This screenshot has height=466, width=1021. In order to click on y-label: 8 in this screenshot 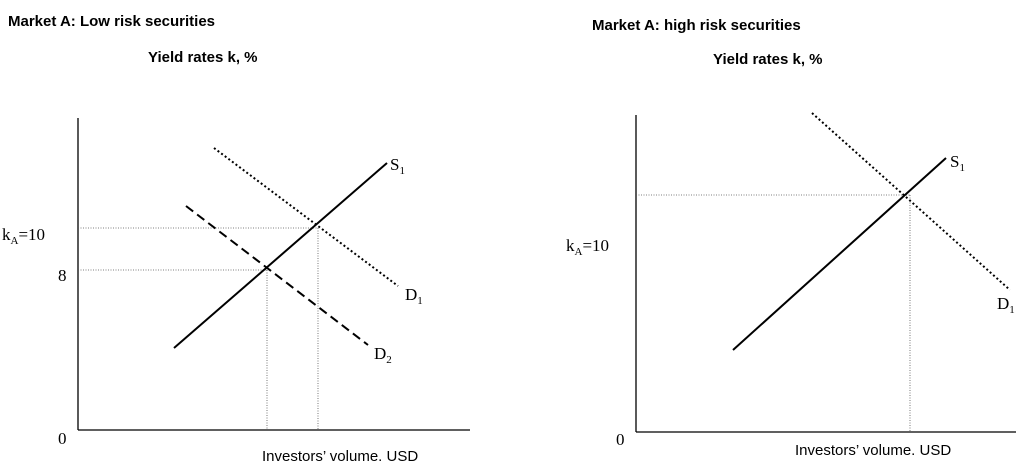, I will do `click(62, 275)`.